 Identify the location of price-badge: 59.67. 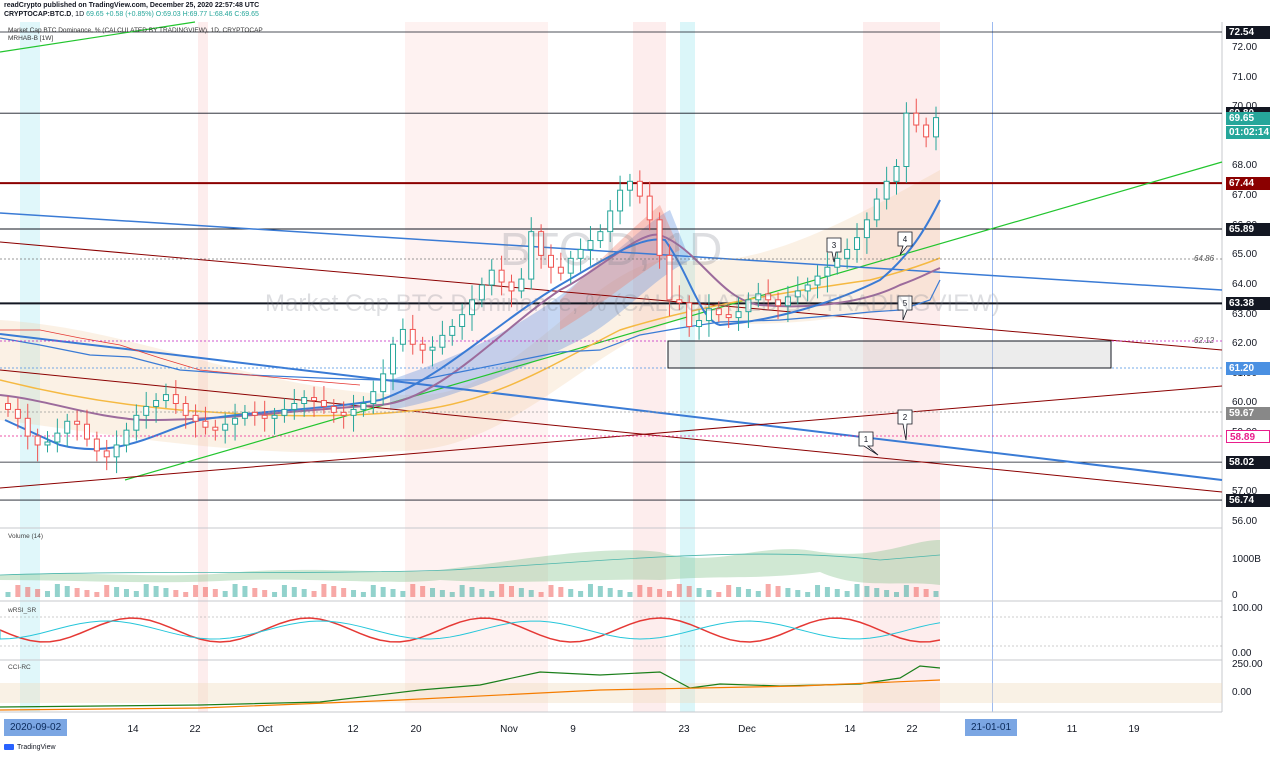
(1248, 414).